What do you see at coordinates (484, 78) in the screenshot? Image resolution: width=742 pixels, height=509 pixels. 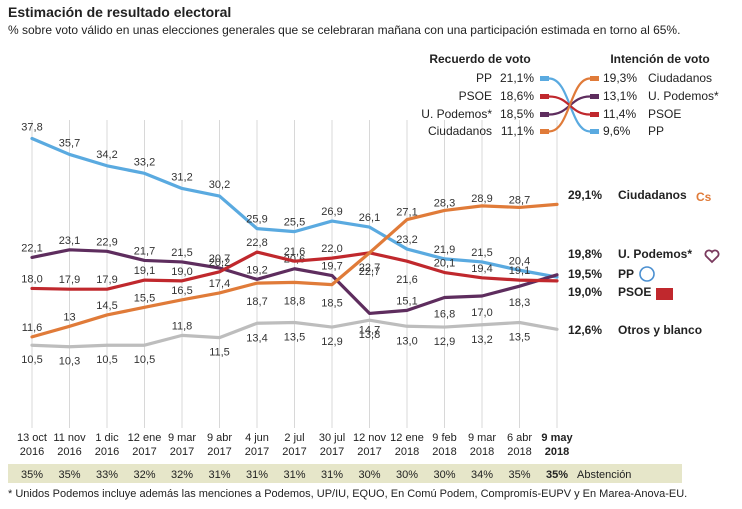 I see `legend-recuerdo-party: PP` at bounding box center [484, 78].